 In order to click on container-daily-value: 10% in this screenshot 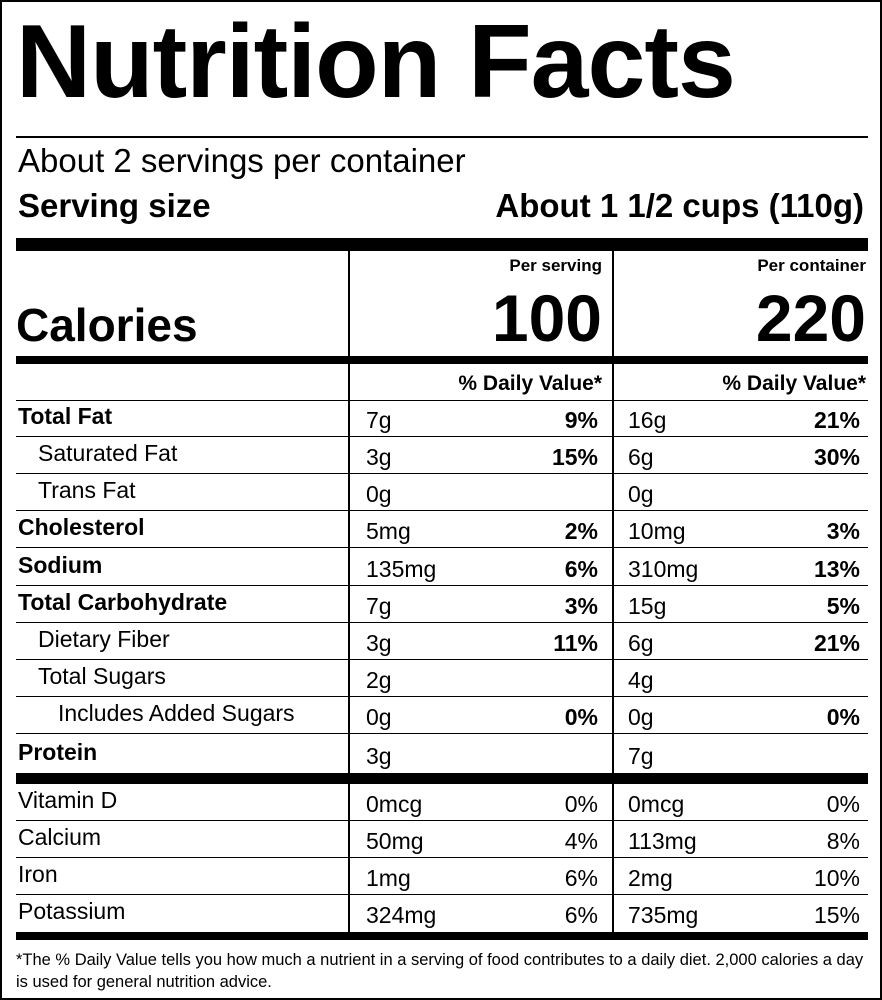, I will do `click(836, 878)`.